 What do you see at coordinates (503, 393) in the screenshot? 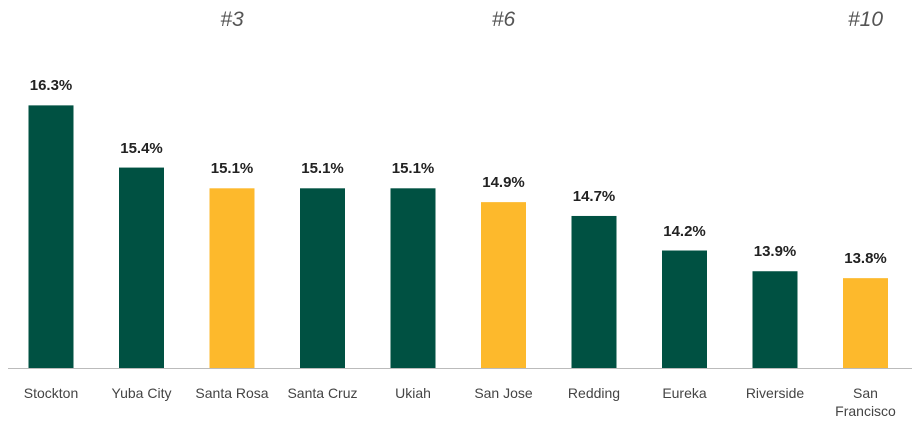
I see `x-tick-label: San Jose` at bounding box center [503, 393].